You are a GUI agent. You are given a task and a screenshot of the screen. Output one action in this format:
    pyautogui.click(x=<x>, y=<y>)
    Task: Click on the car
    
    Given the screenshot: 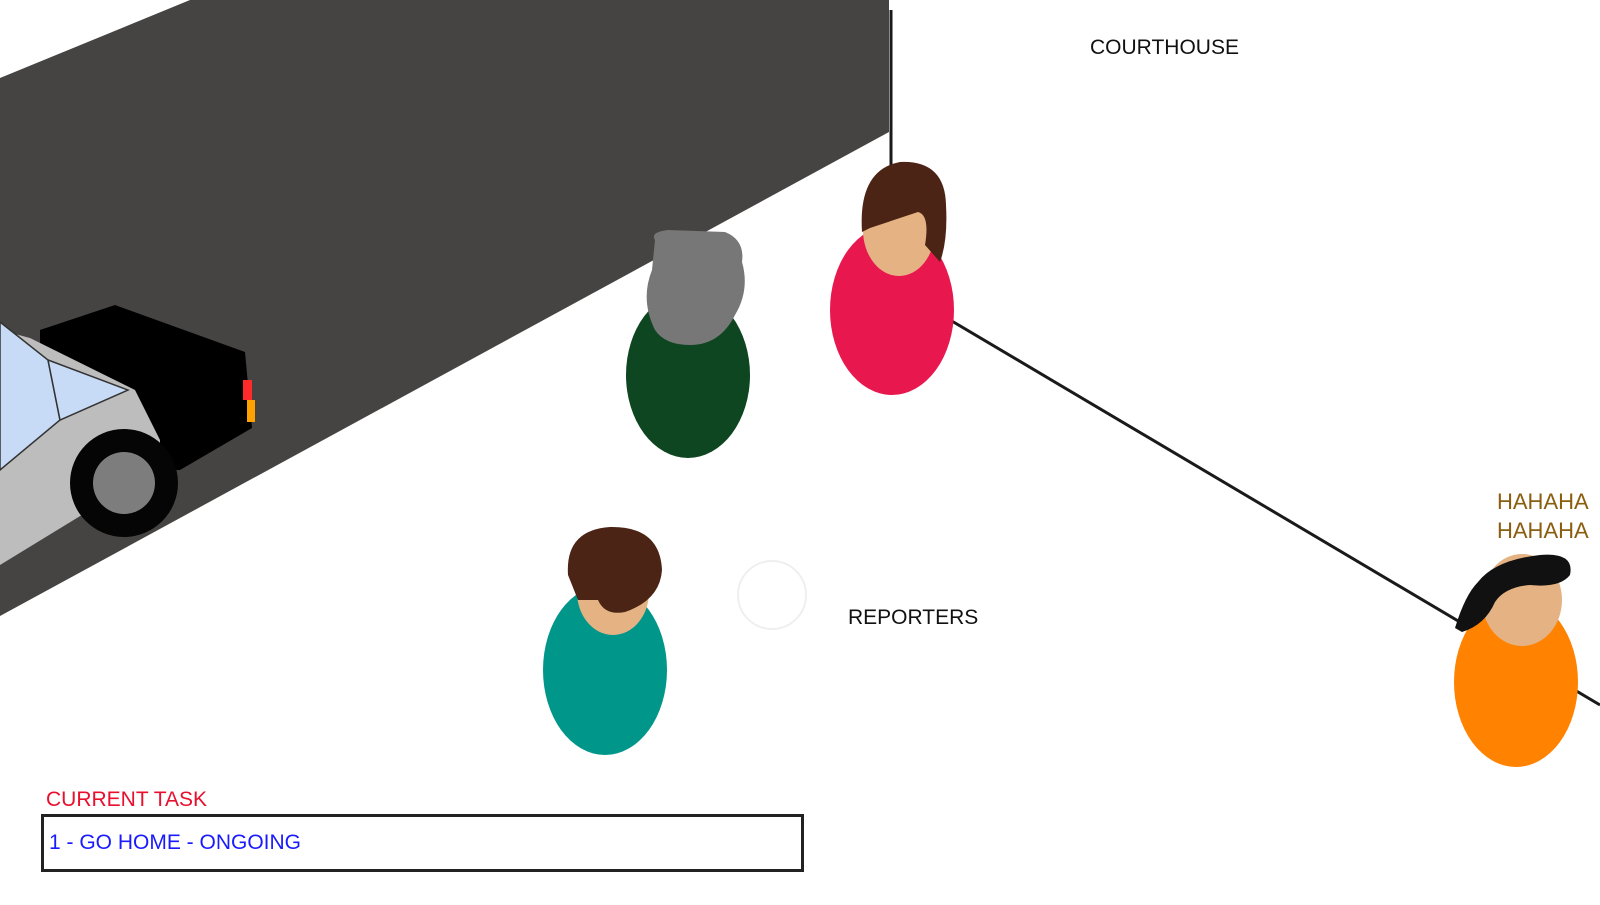 What is the action you would take?
    pyautogui.click(x=127, y=435)
    